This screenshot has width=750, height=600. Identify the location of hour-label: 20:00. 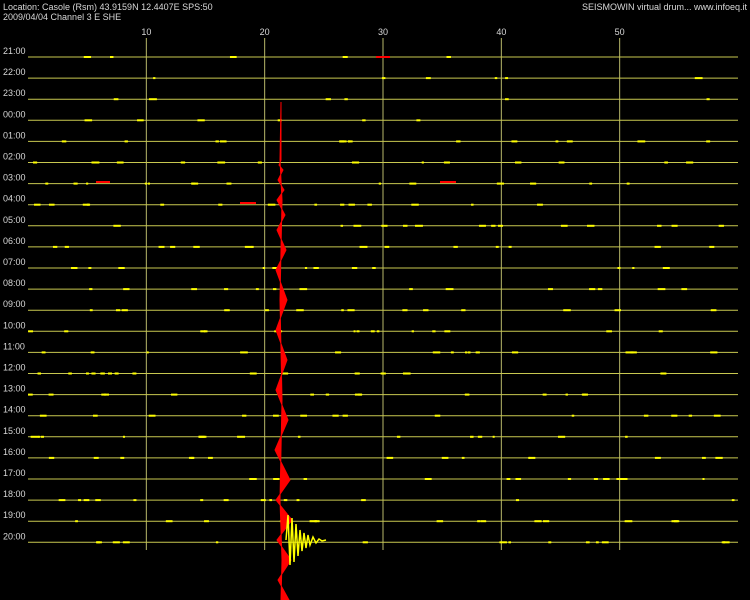
(14, 536).